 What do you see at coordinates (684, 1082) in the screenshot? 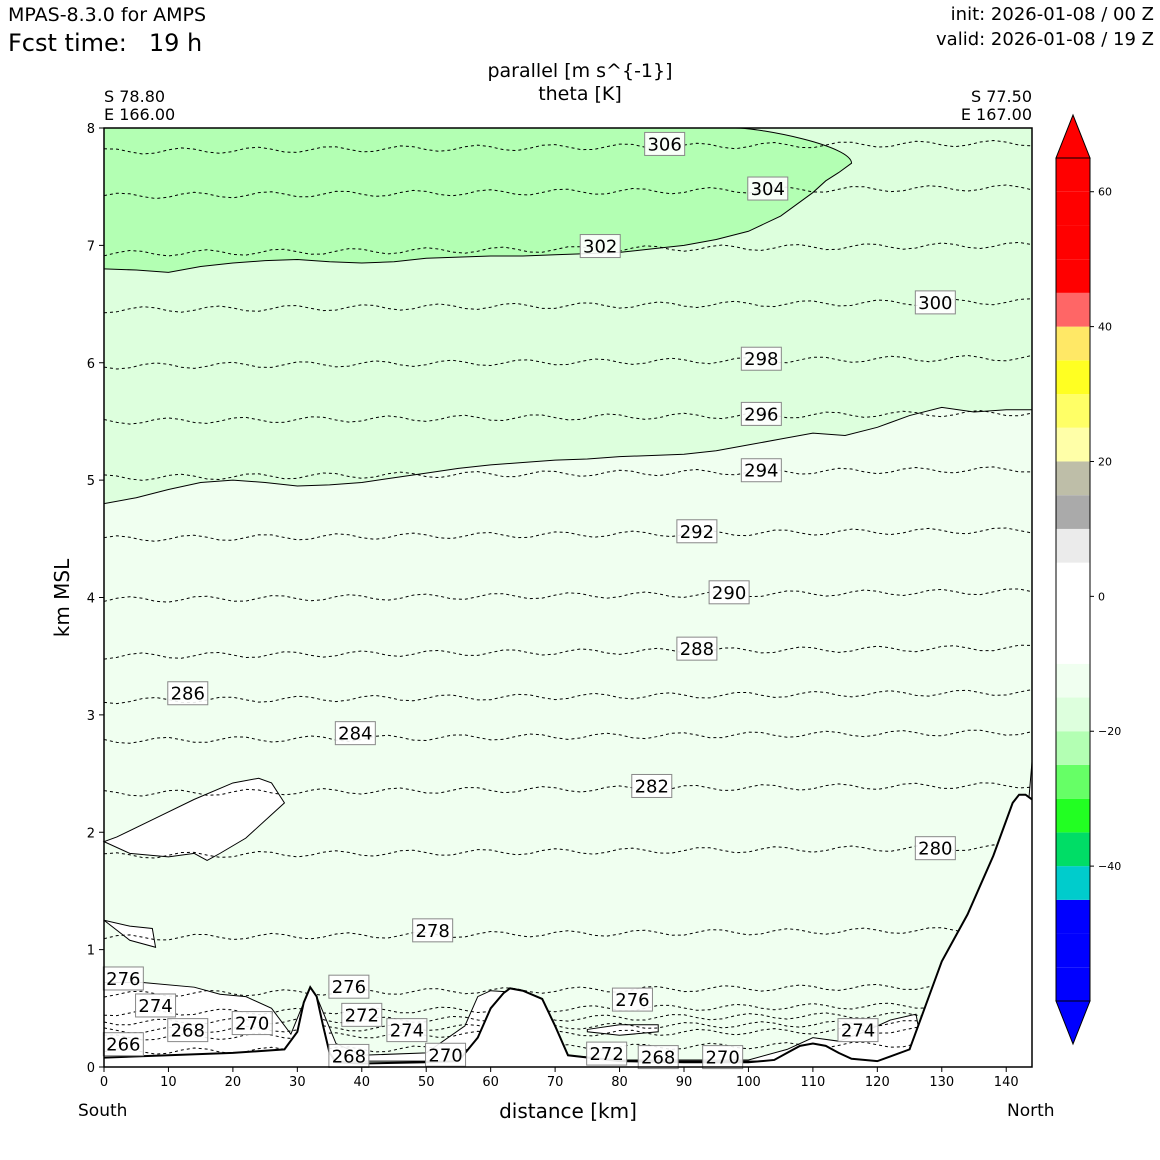
I see `x-tick-label: 90` at bounding box center [684, 1082].